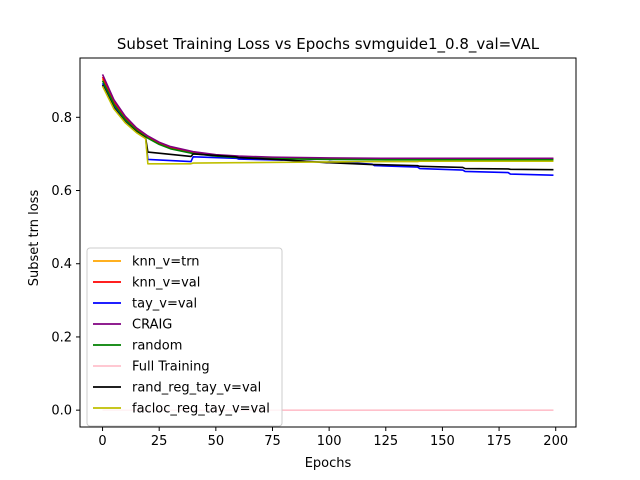 This screenshot has height=480, width=640. I want to click on x-tick-label: 200, so click(555, 441).